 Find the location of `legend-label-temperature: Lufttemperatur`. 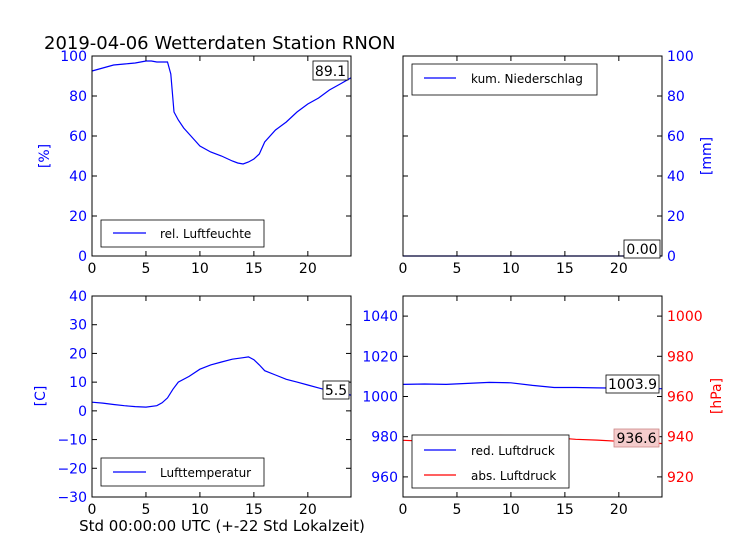

legend-label-temperature: Lufttemperatur is located at coordinates (205, 473).